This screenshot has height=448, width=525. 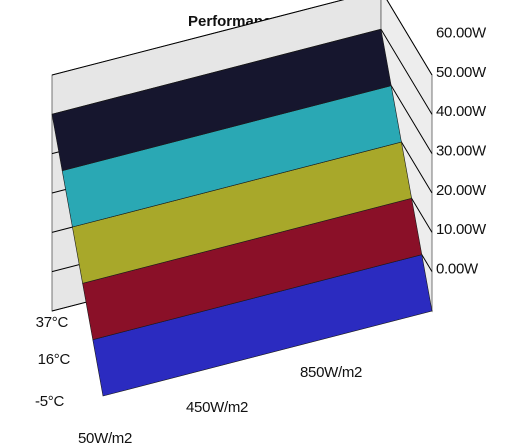 I want to click on z-tick-label: 20.00W, so click(x=461, y=190).